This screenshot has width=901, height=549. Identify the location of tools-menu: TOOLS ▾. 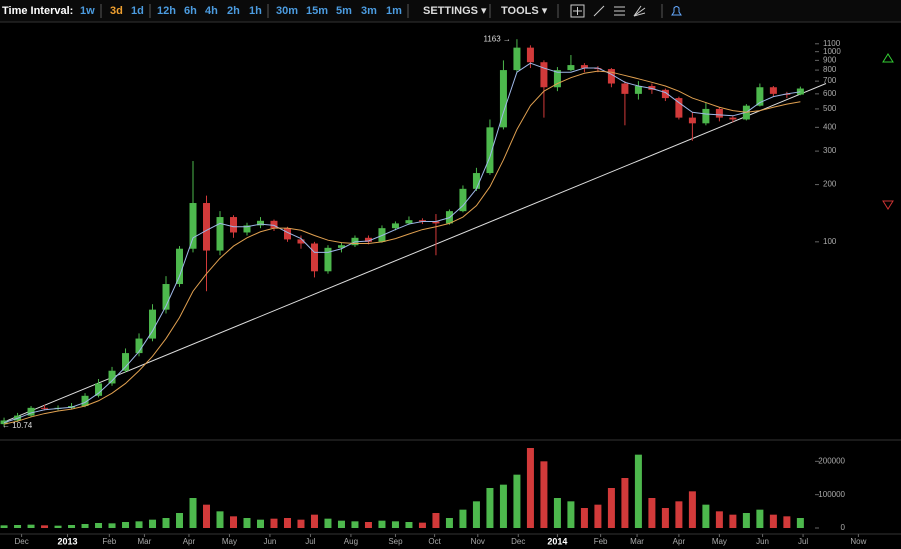
(524, 11).